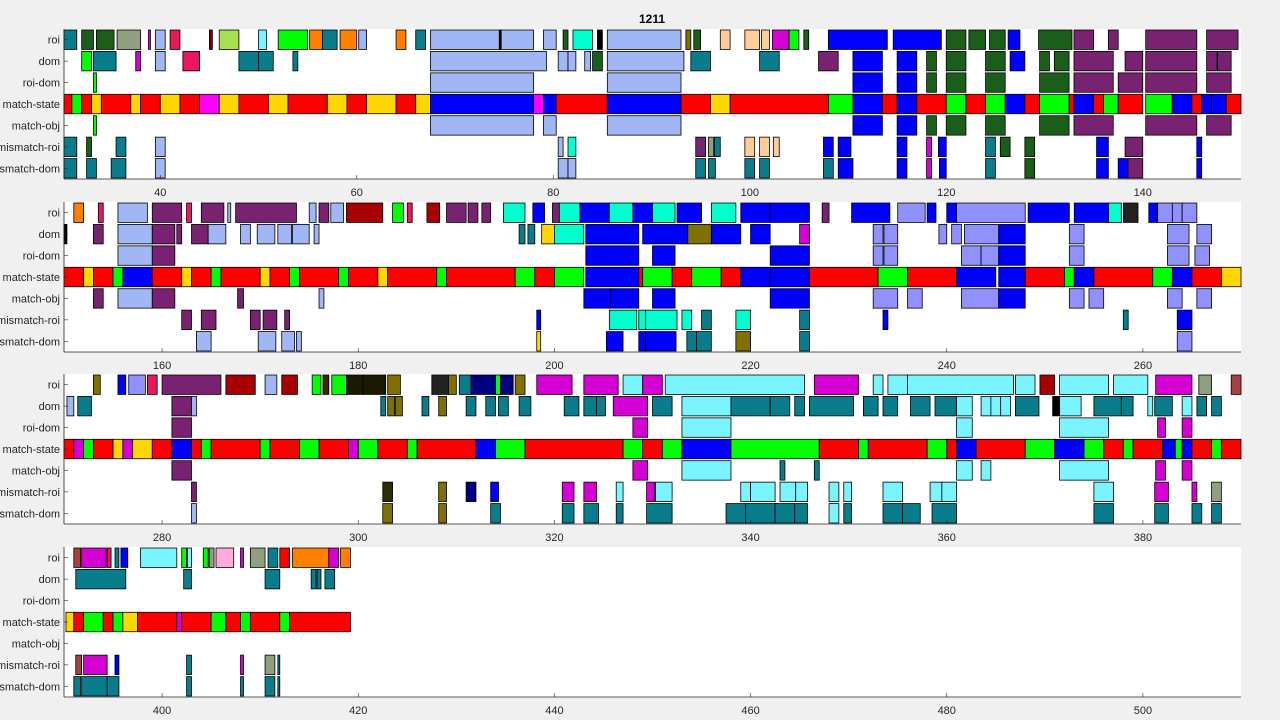 This screenshot has height=720, width=1280. What do you see at coordinates (554, 538) in the screenshot?
I see `x-tick-label: 320` at bounding box center [554, 538].